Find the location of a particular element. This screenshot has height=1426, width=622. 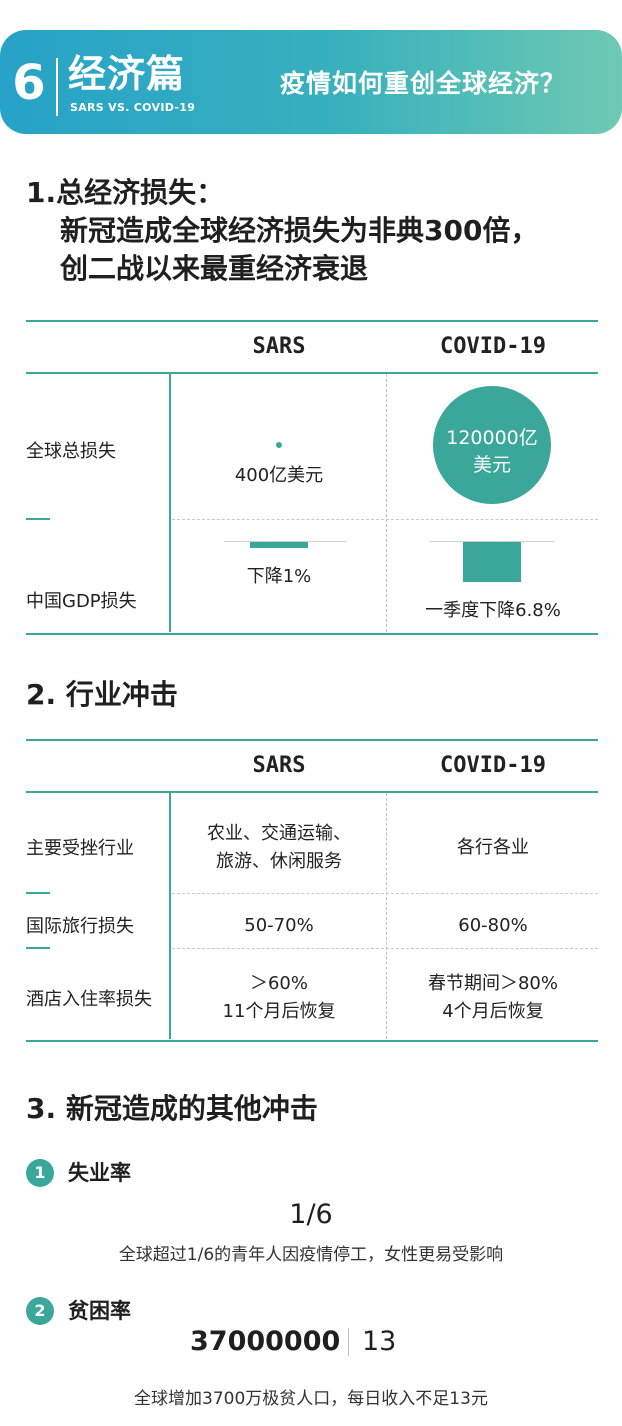

poverty-description: 全球增加3700万极贫人口，每日收入不足13元 is located at coordinates (311, 1399).